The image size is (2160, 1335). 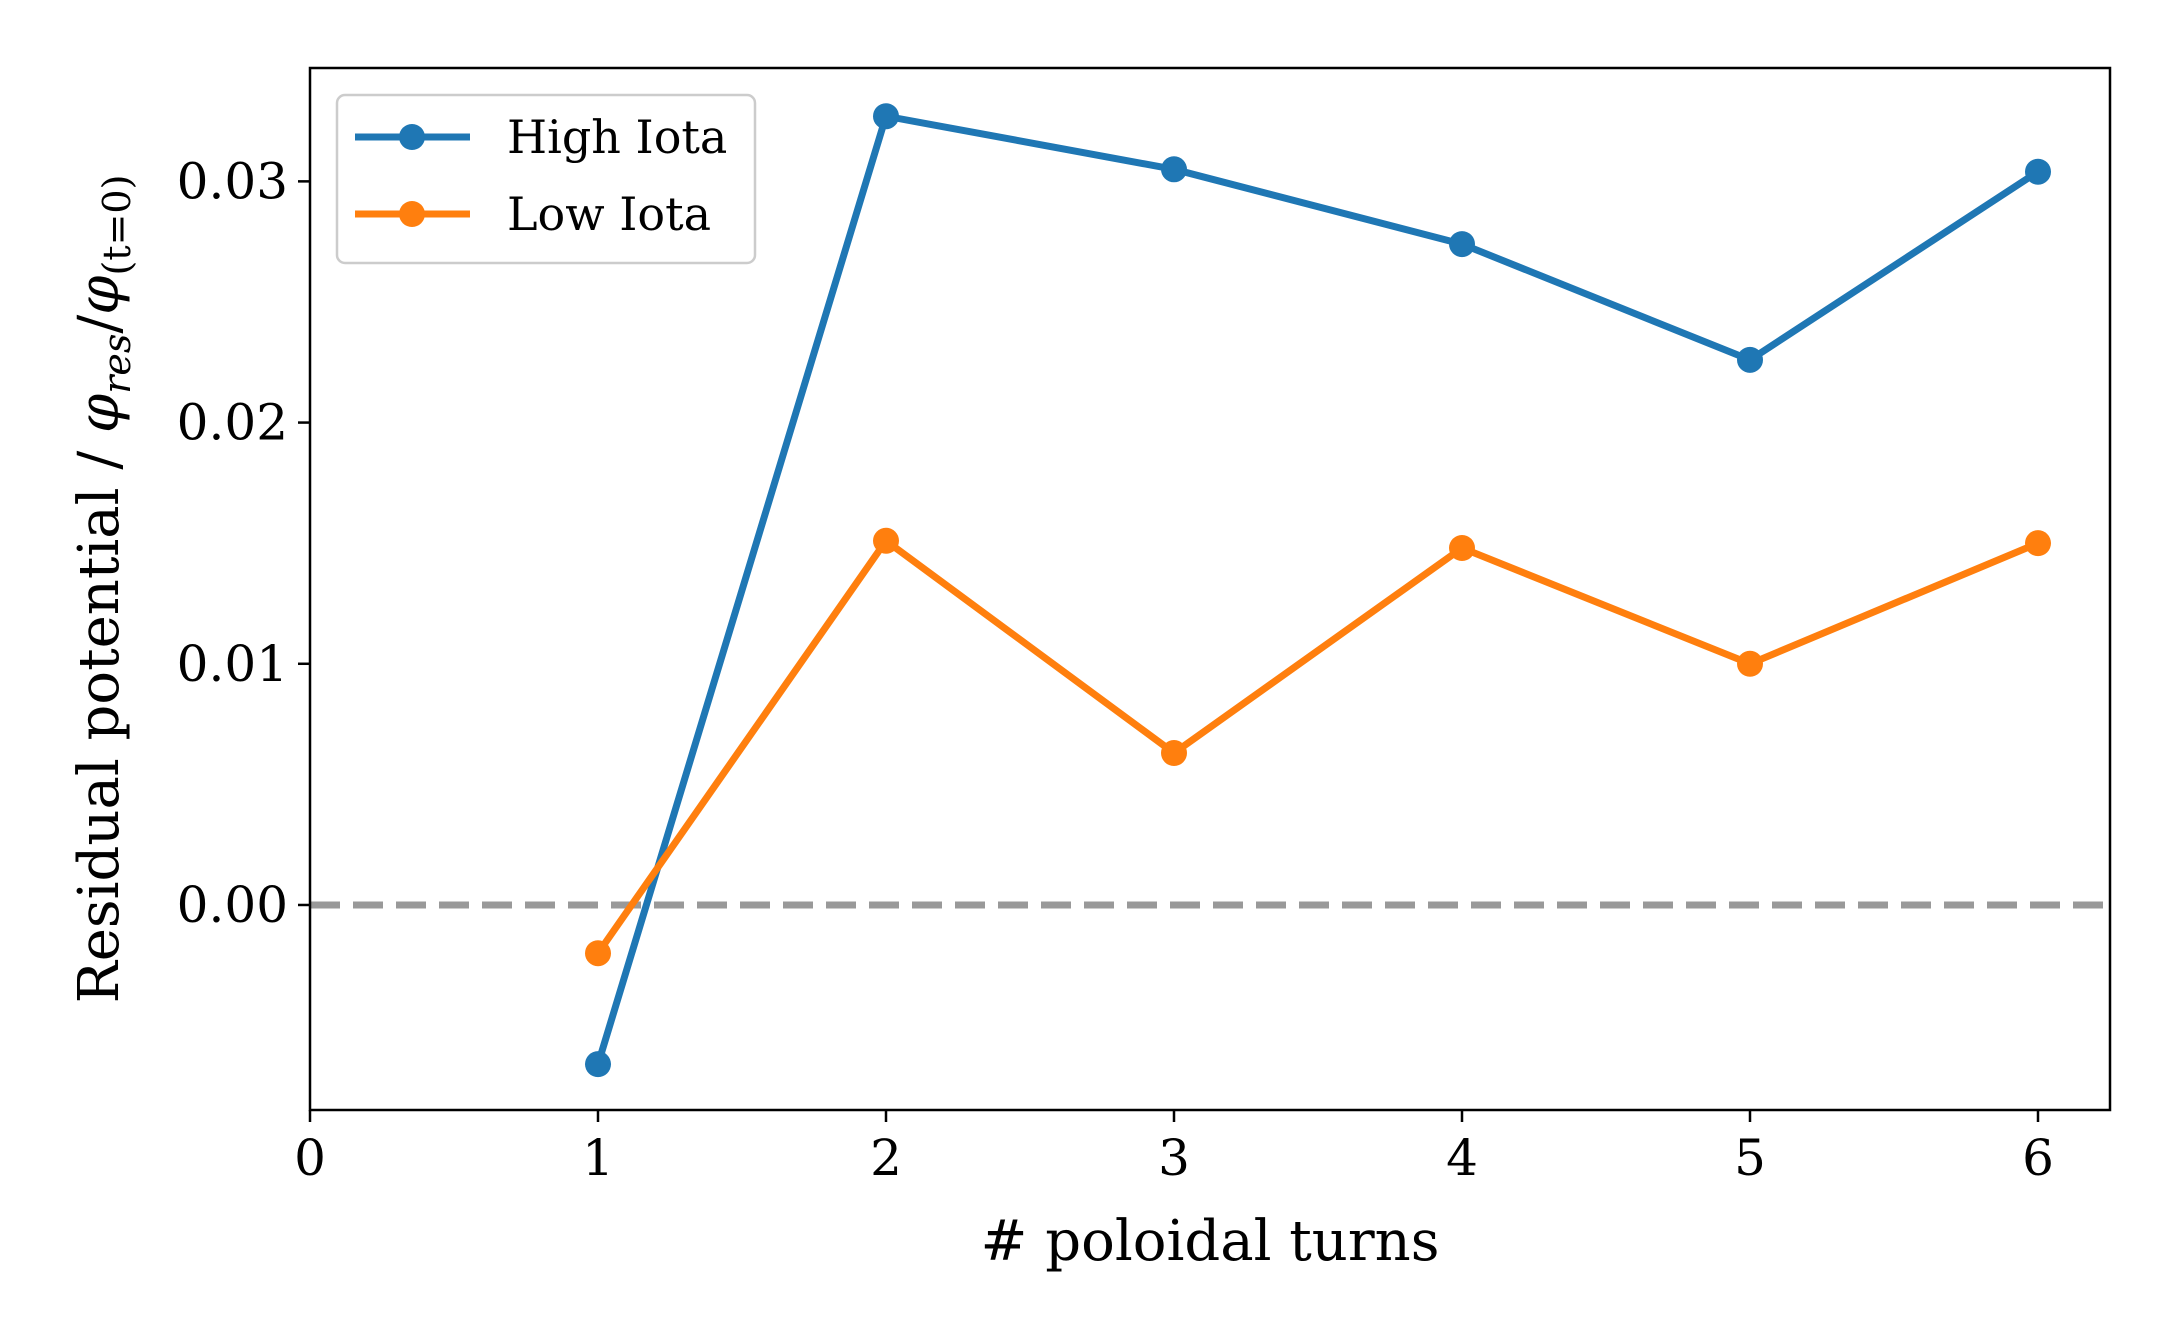 What do you see at coordinates (232, 905) in the screenshot?
I see `y-tick-label: 0.00` at bounding box center [232, 905].